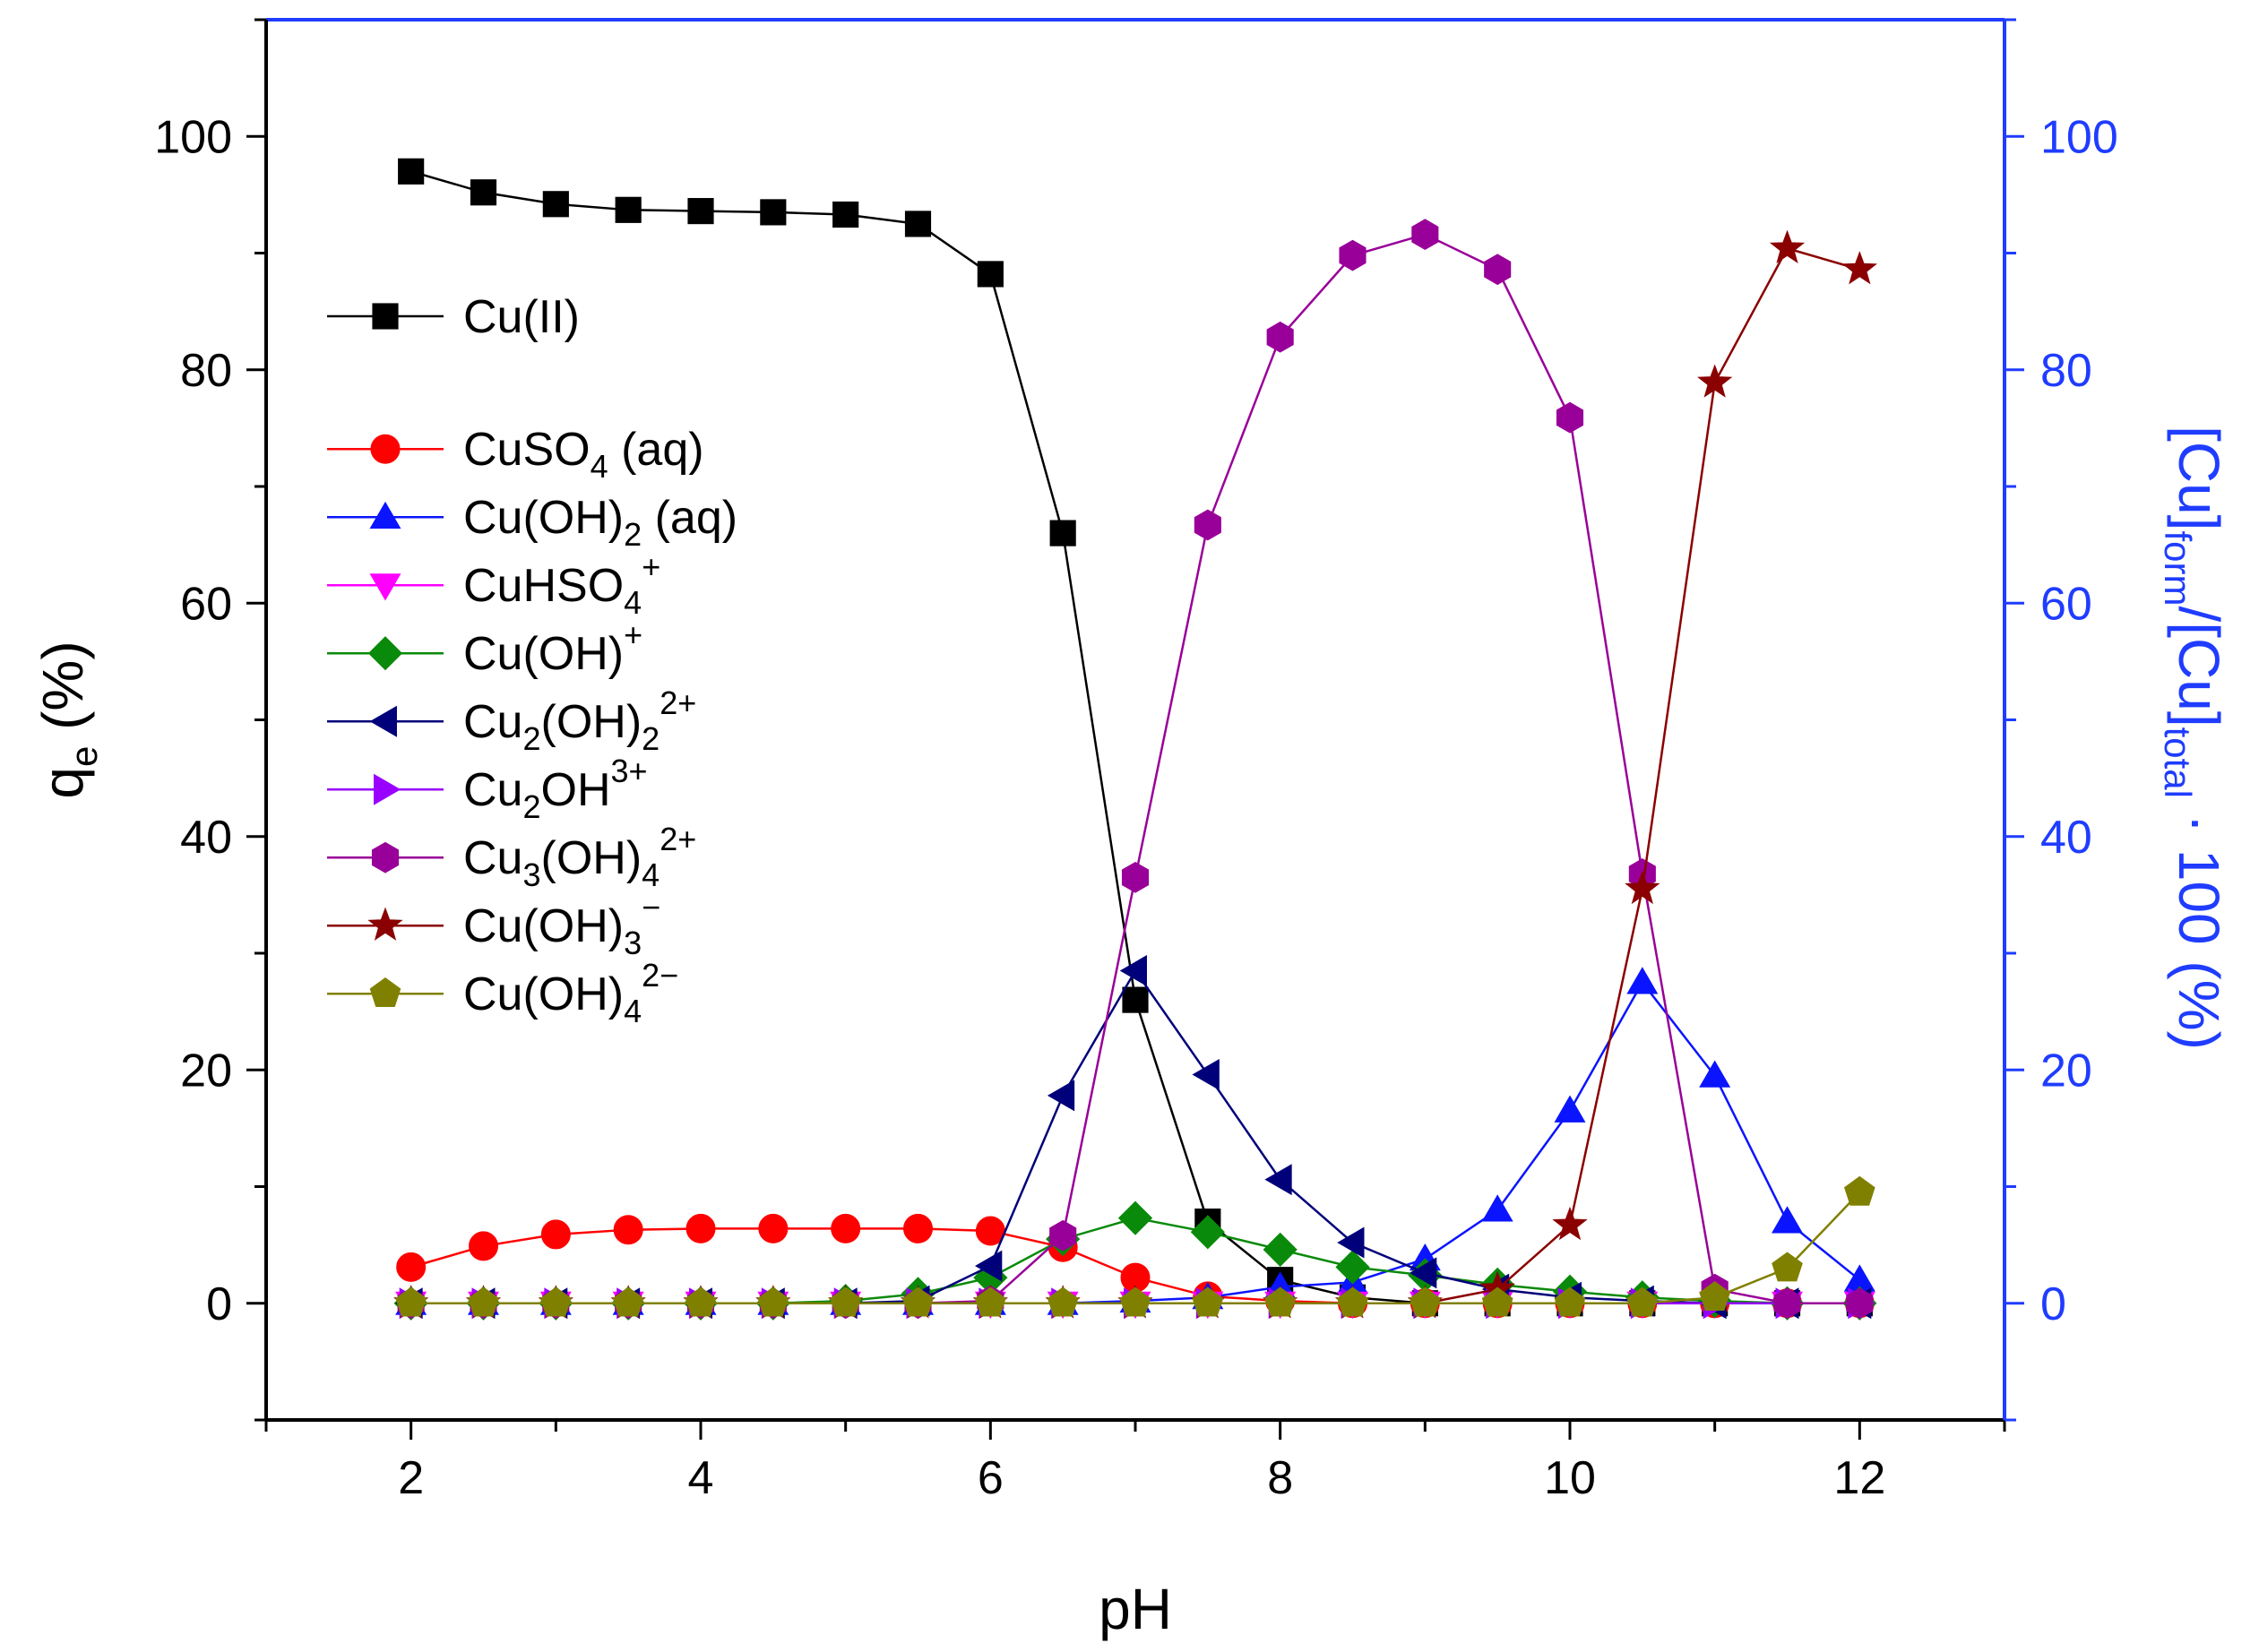 Image resolution: width=2259 pixels, height=1652 pixels. What do you see at coordinates (206, 371) in the screenshot?
I see `y-left-tick-label: 80` at bounding box center [206, 371].